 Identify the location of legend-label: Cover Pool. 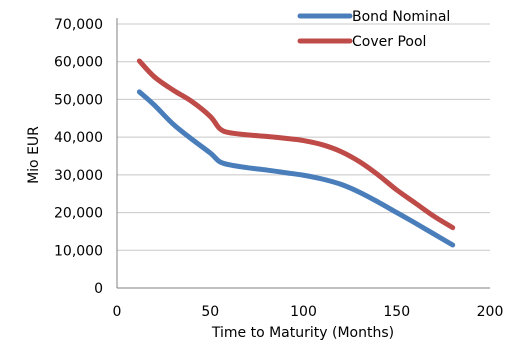
(389, 42).